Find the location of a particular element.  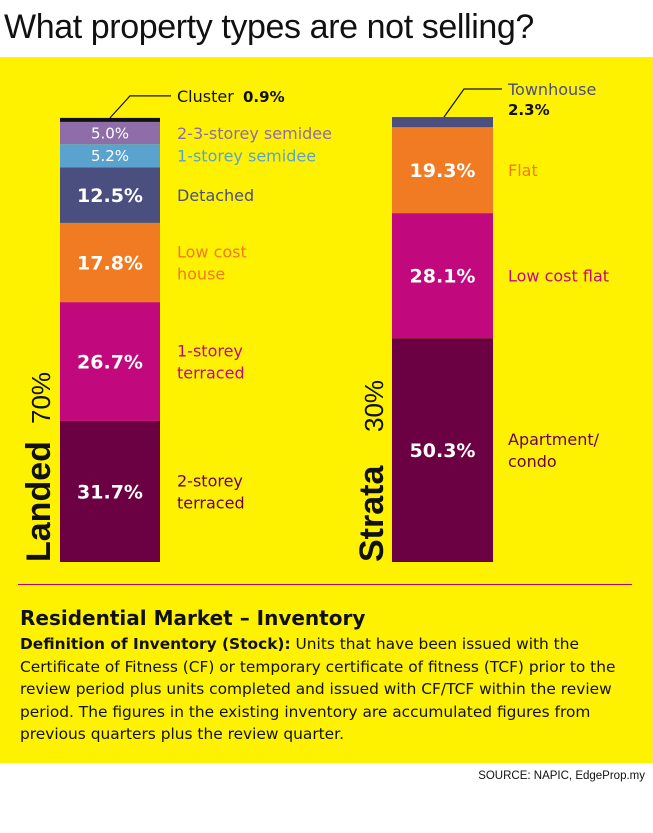

data-label: 0.9% is located at coordinates (264, 97).